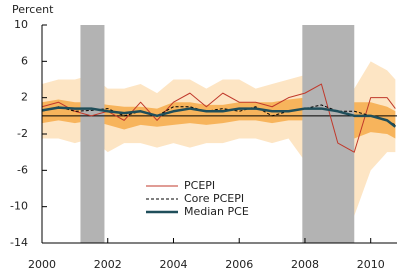 Image resolution: width=420 pixels, height=280 pixels. Describe the element at coordinates (21, 24) in the screenshot. I see `y-tick-label: 10` at that location.